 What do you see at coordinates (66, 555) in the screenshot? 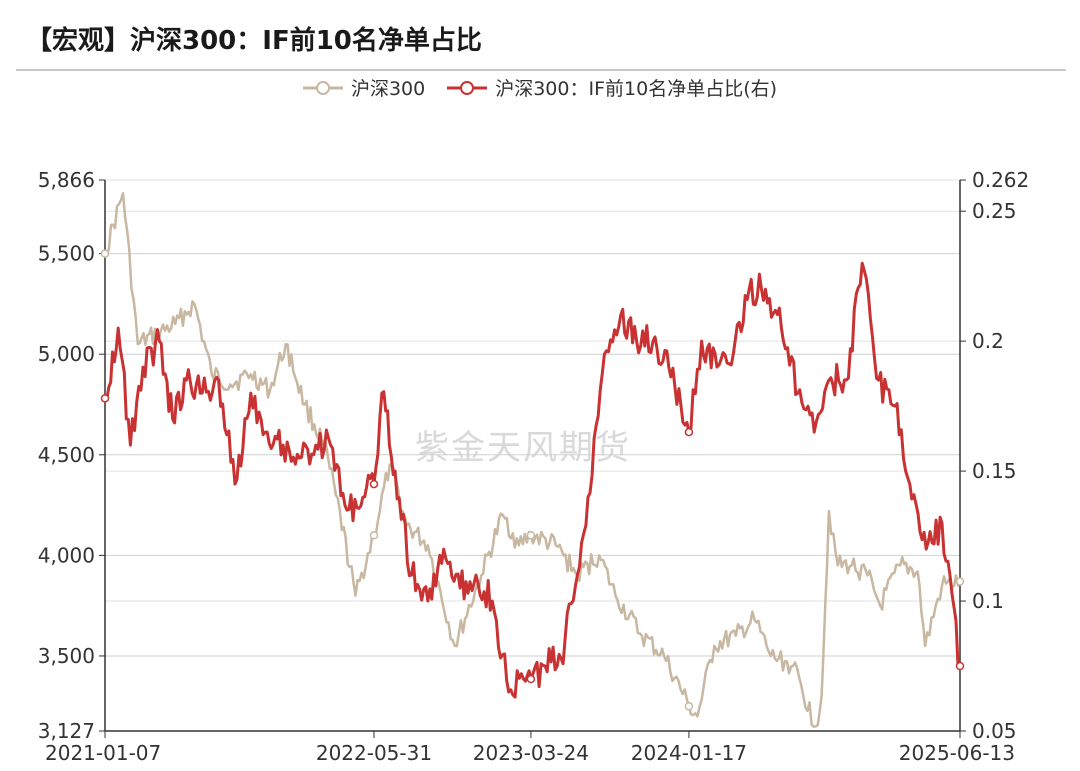
I see `y-left-tick-label: 4,000` at bounding box center [66, 555].